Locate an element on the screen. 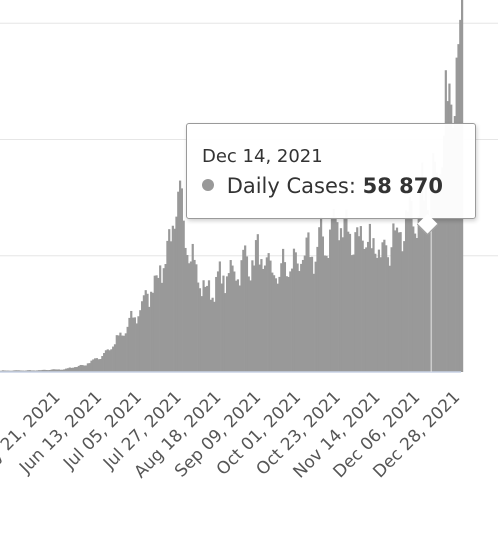 The width and height of the screenshot is (498, 533). tooltip-value: 58 870 is located at coordinates (402, 186).